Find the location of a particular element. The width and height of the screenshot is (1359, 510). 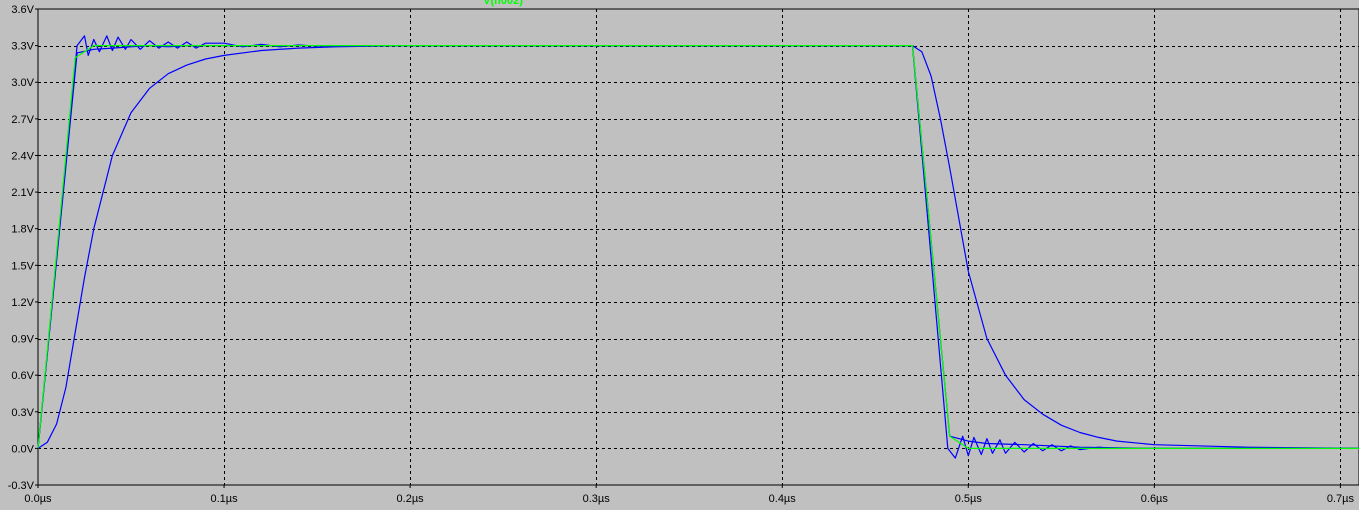

x-tick-label: 0.3µs is located at coordinates (597, 499).